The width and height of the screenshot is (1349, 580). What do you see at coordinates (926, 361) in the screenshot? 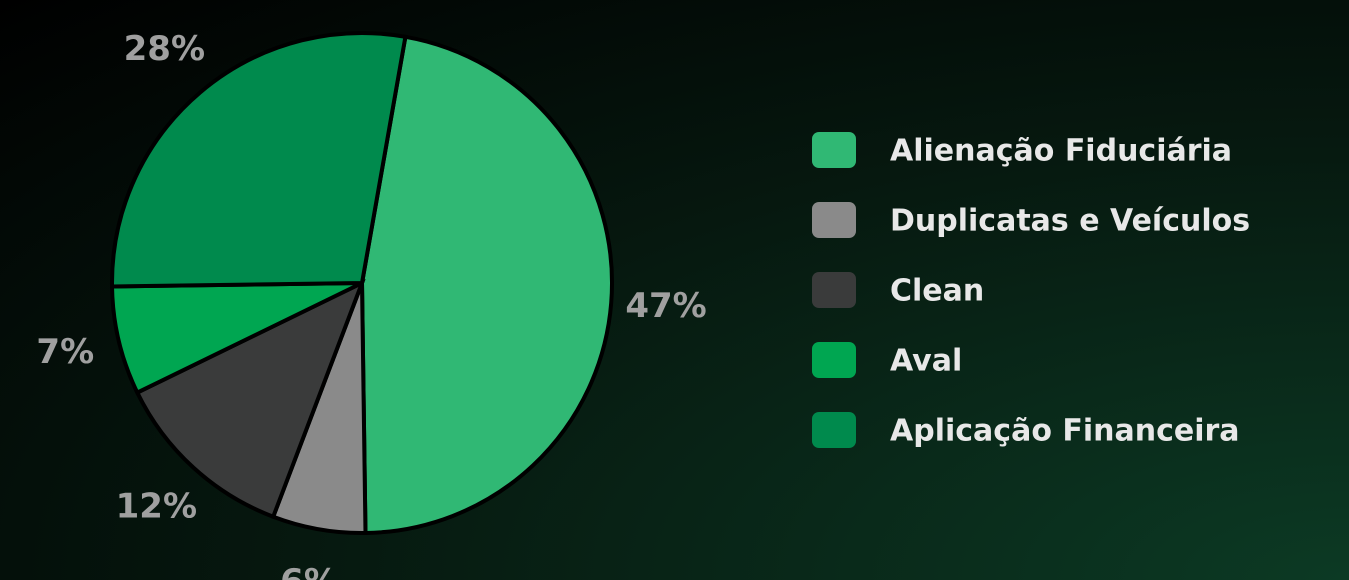
I see `legend-label: Aval` at bounding box center [926, 361].